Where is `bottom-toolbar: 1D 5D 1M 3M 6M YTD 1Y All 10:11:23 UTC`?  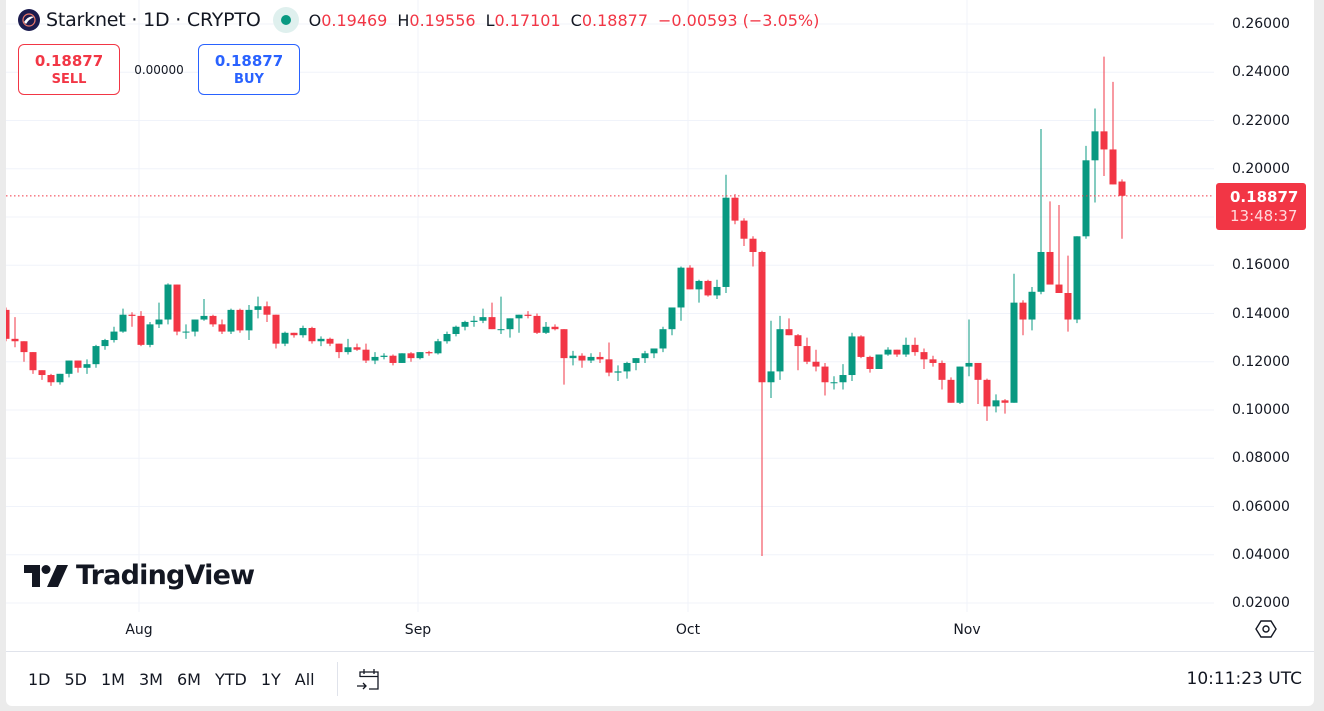
bottom-toolbar: 1D 5D 1M 3M 6M YTD 1Y All 10:11:23 UTC is located at coordinates (660, 678).